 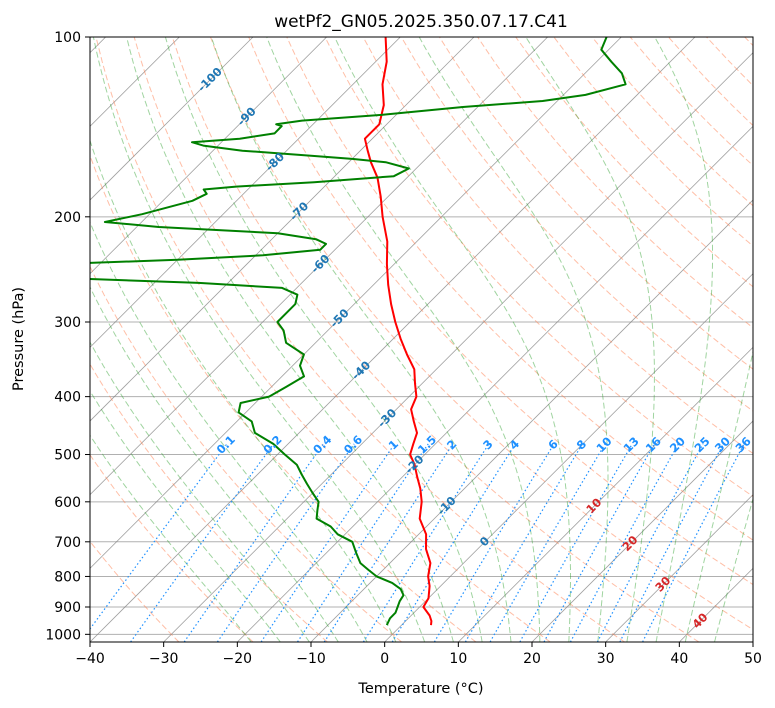 What do you see at coordinates (19, 339) in the screenshot?
I see `y-axis-label: Pressure (hPa)` at bounding box center [19, 339].